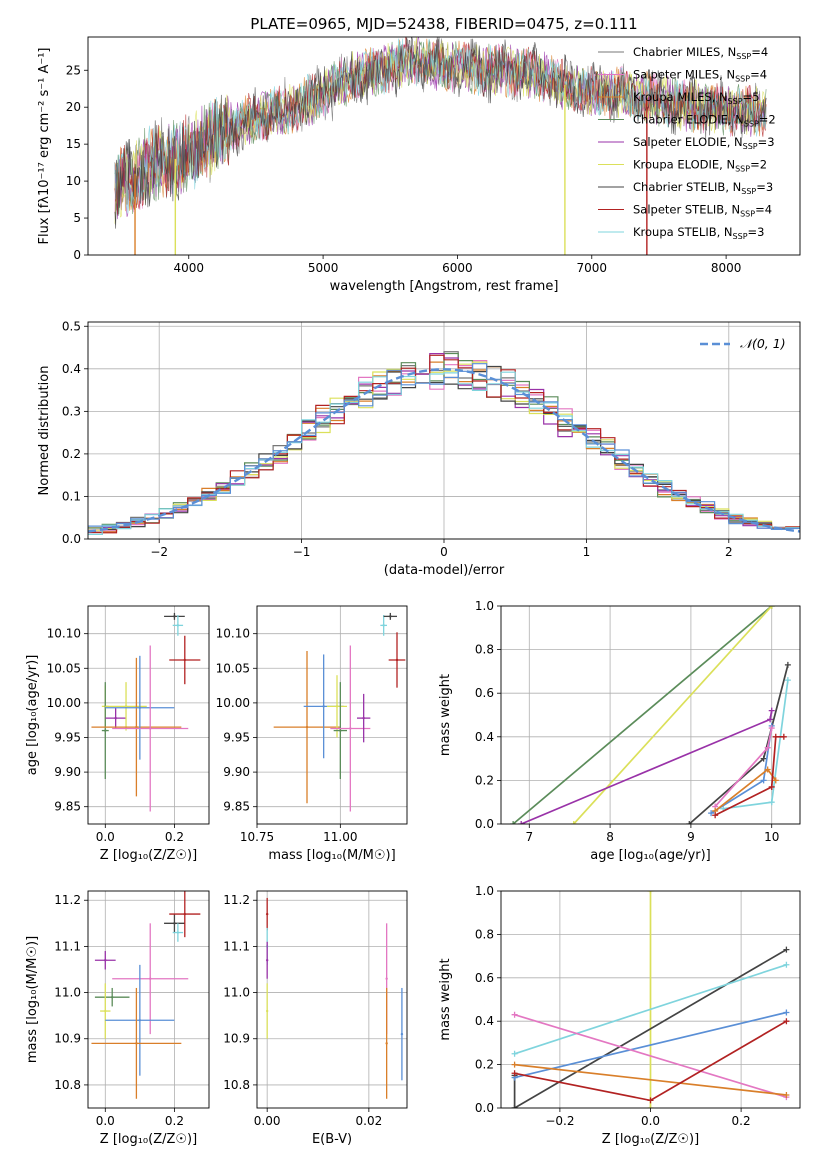  I want to click on y-tick-label: 10.10, so click(233, 634).